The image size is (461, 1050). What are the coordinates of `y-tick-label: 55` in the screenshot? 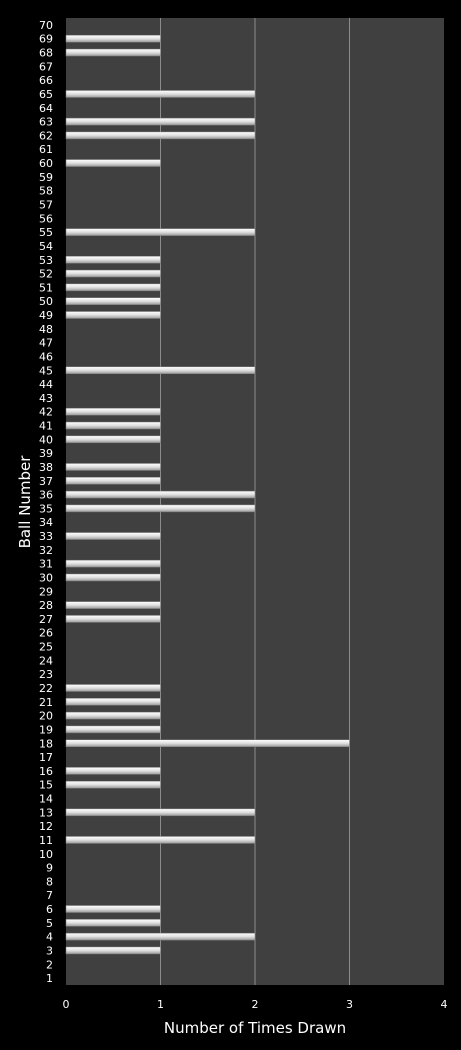 It's located at (46, 232).